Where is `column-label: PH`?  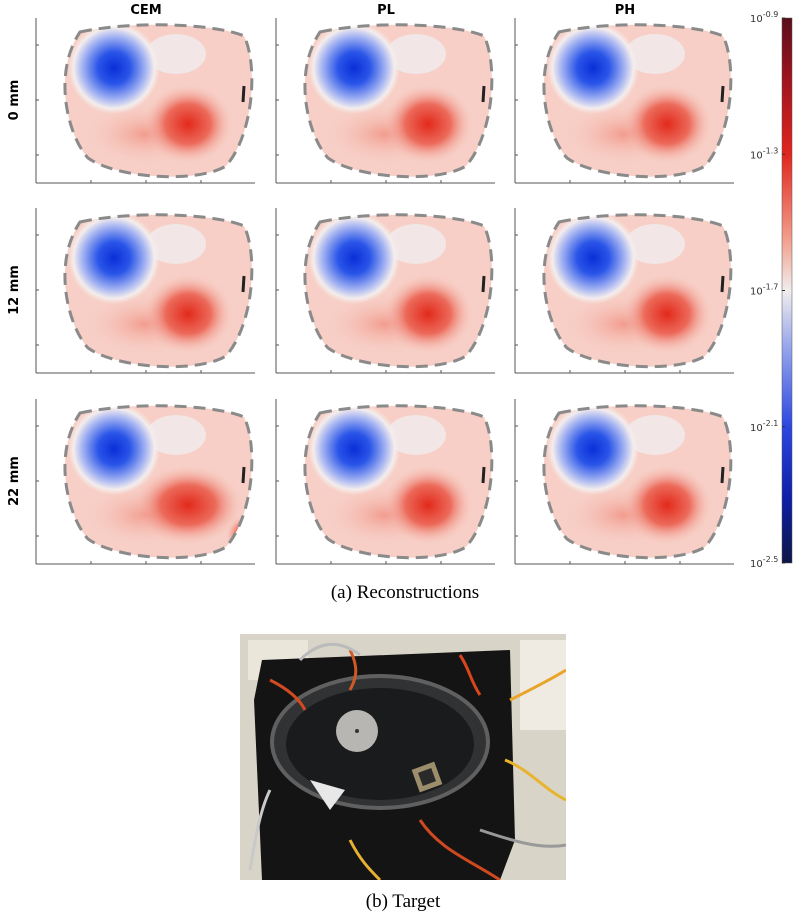
column-label: PH is located at coordinates (625, 10).